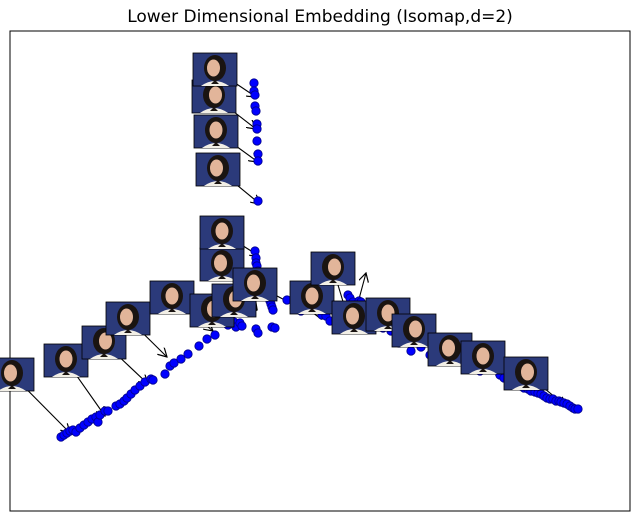 This screenshot has width=640, height=521. Describe the element at coordinates (320, 17) in the screenshot. I see `chart-title: Lower Dimensional Embedding (Isomap,d=2)` at that location.